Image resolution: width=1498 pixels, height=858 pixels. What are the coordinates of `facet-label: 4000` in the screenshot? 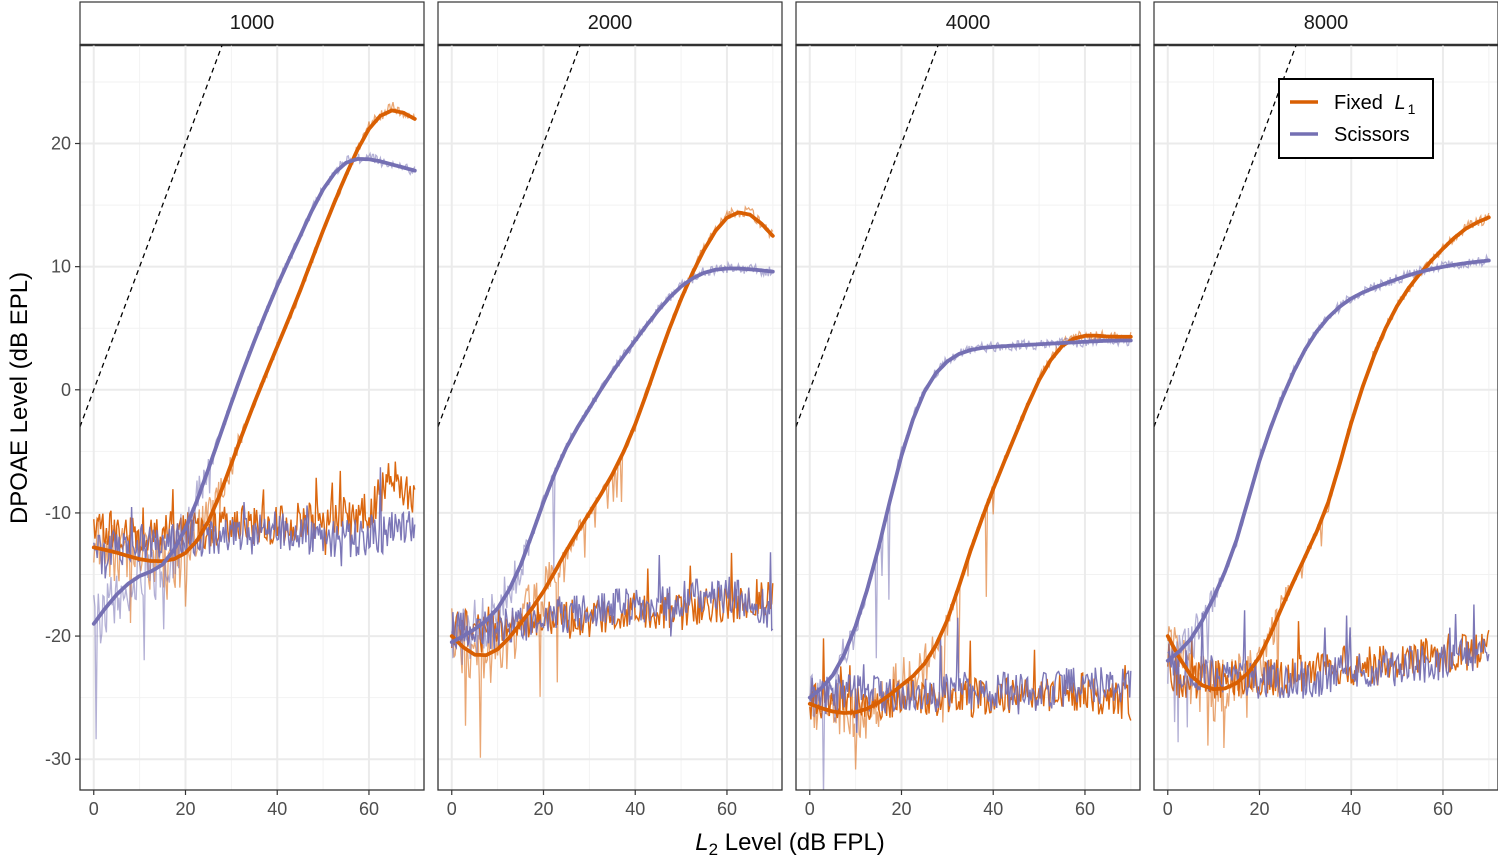 It's located at (968, 23).